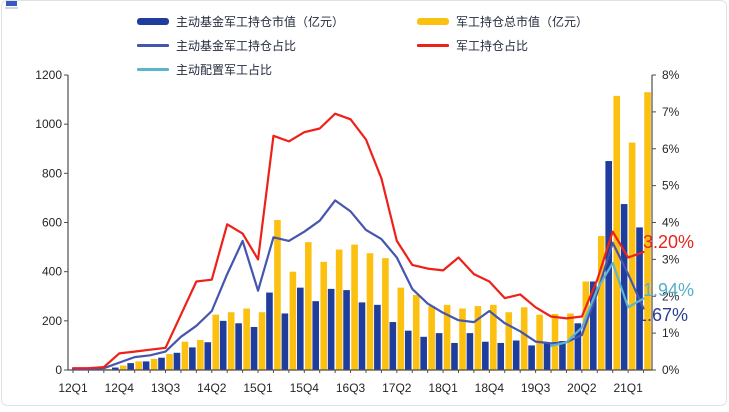  What do you see at coordinates (582, 388) in the screenshot?
I see `x-axis-label: 20Q2` at bounding box center [582, 388].